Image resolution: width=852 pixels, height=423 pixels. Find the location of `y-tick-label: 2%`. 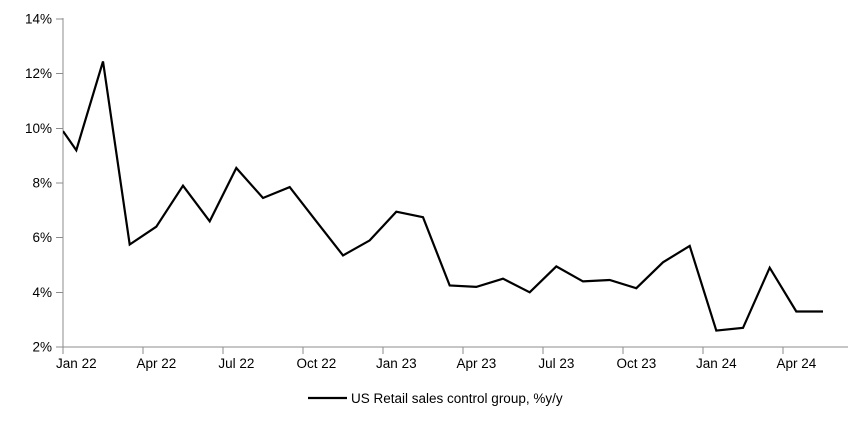

y-tick-label: 2% is located at coordinates (42, 347).